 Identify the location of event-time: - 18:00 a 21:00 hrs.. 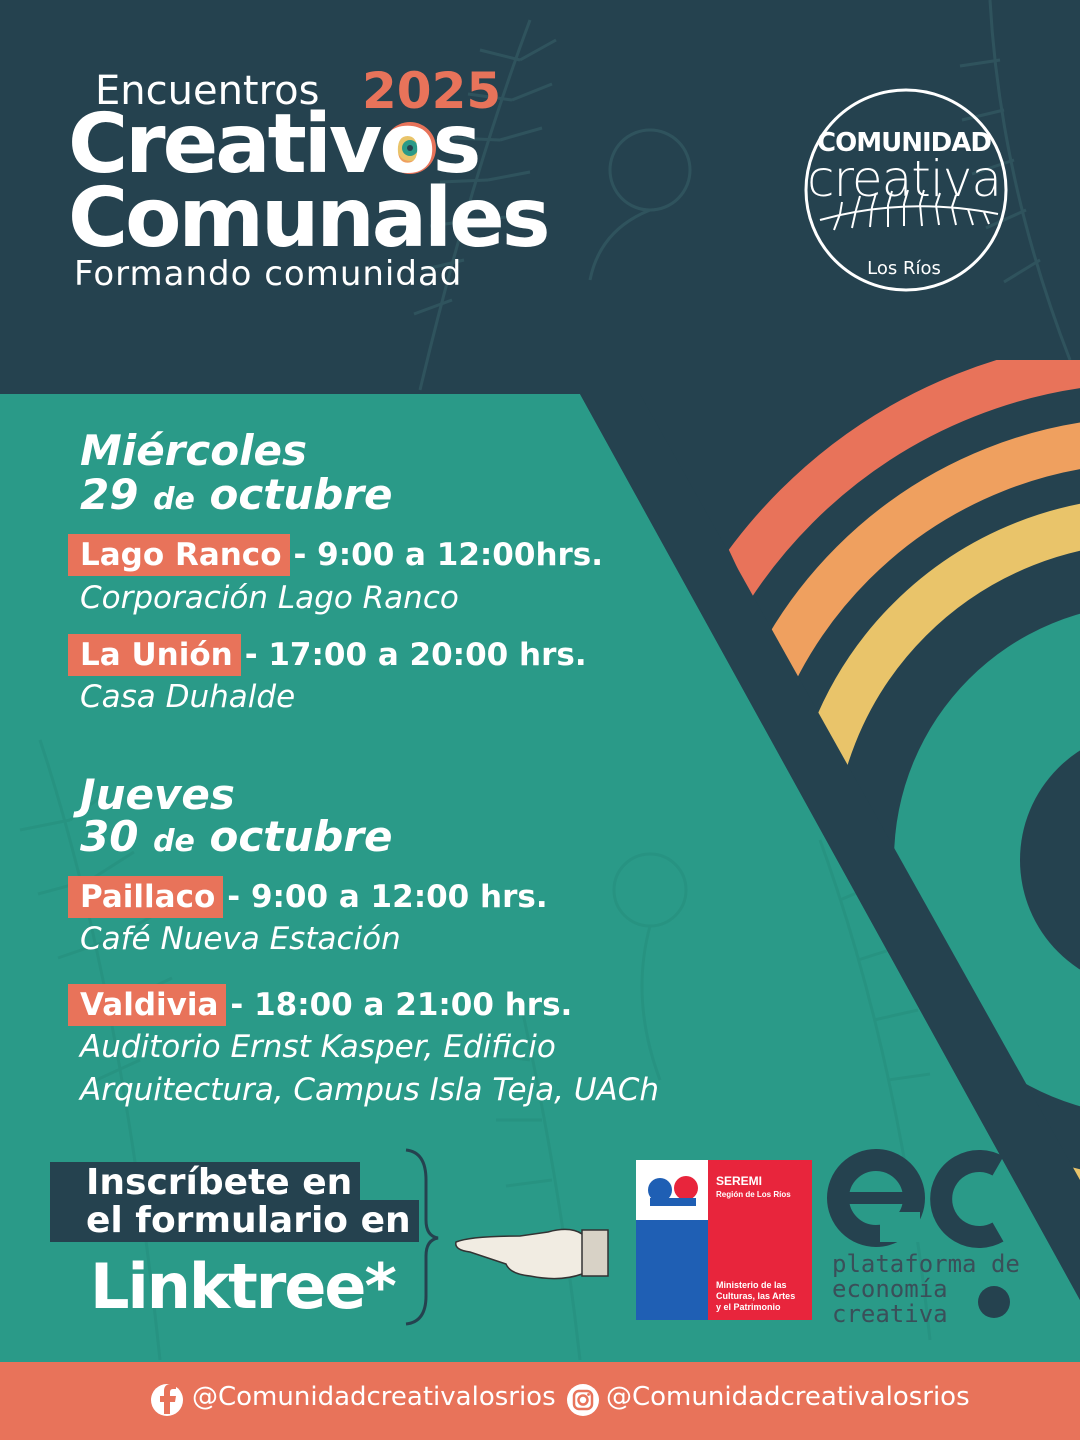
(401, 1005).